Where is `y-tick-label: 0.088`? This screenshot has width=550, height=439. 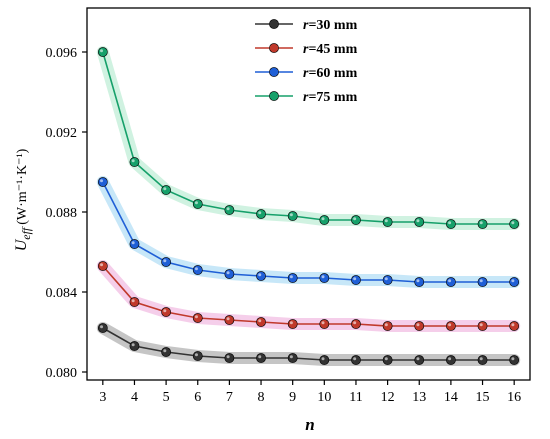 y-tick-label: 0.088 is located at coordinates (62, 213).